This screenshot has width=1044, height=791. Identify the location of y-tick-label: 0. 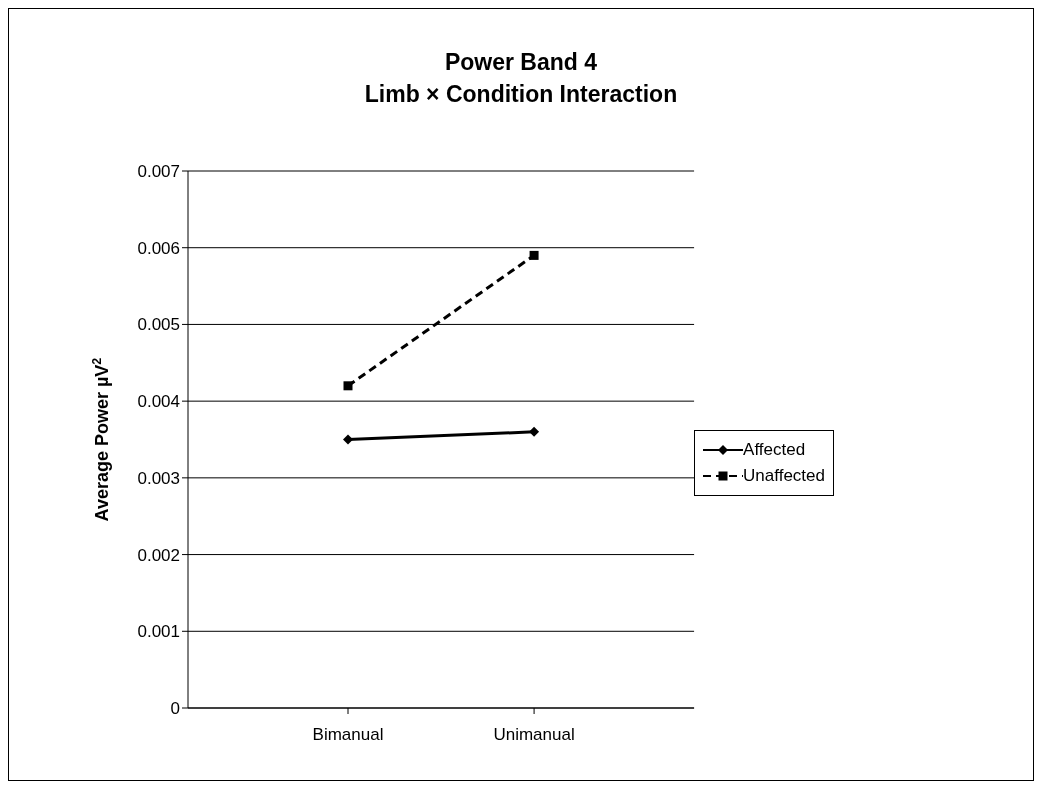
(175, 709).